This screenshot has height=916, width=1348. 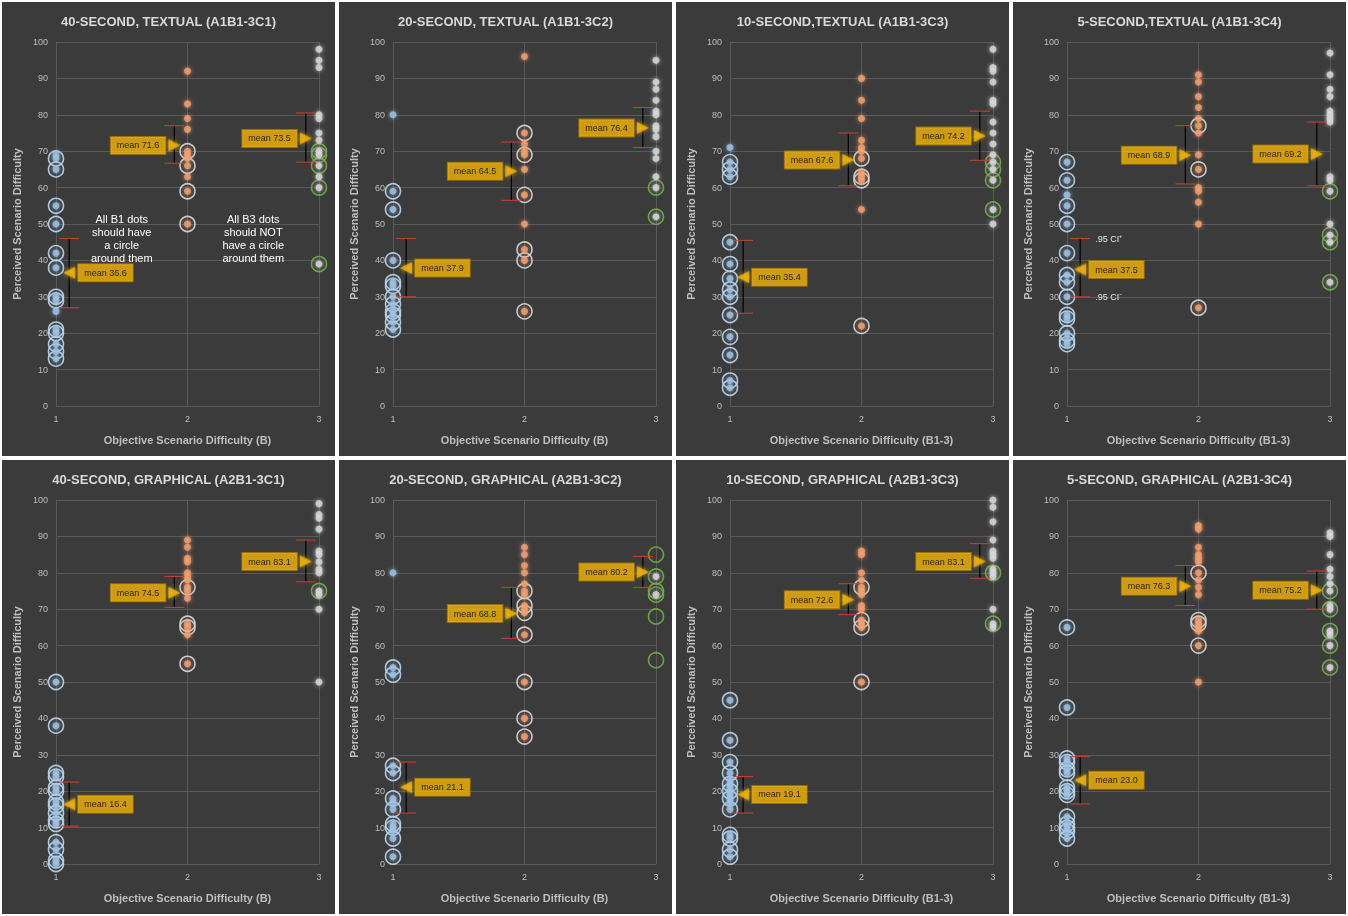 What do you see at coordinates (779, 277) in the screenshot?
I see `data-label: mean 35.4` at bounding box center [779, 277].